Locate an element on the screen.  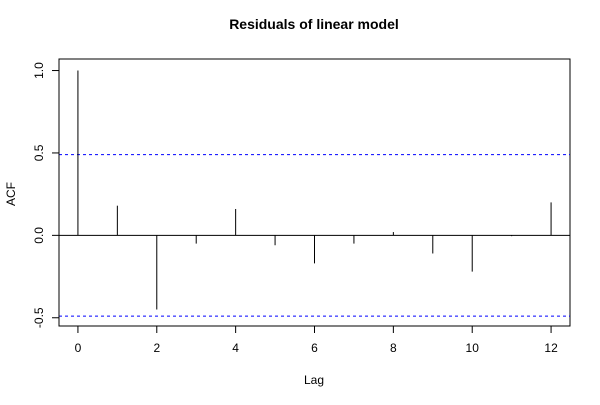
y-tick-label-1: 0.0 is located at coordinates (39, 235).